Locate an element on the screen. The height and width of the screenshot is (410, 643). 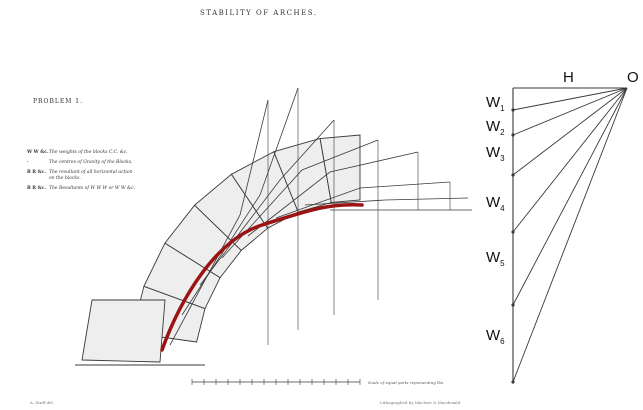
line-of-thrust is located at coordinates (262, 277).